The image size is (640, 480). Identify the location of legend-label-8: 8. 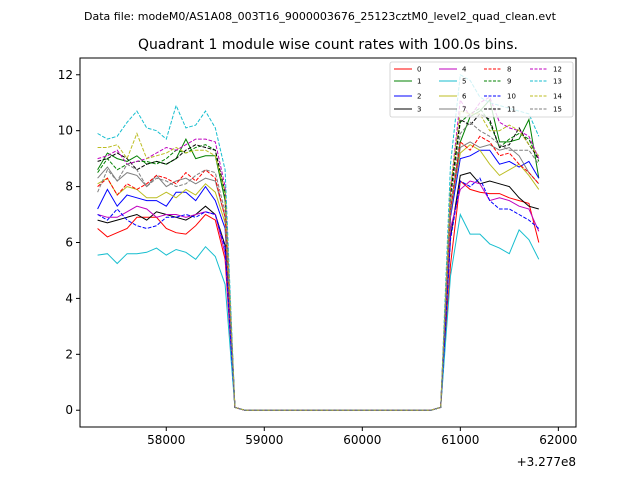
(509, 70).